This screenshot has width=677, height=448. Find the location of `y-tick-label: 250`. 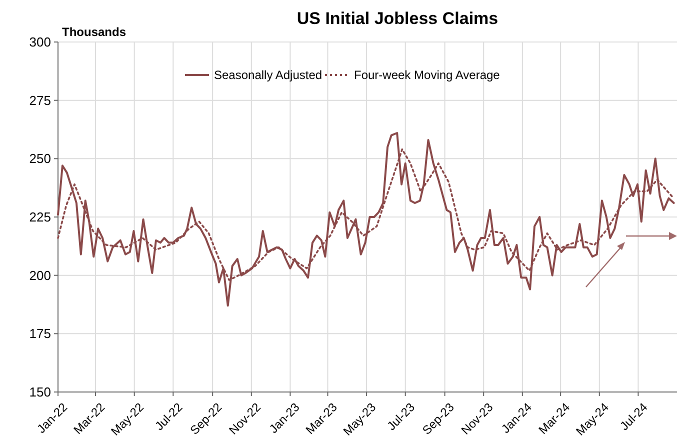

y-tick-label: 250 is located at coordinates (40, 158).